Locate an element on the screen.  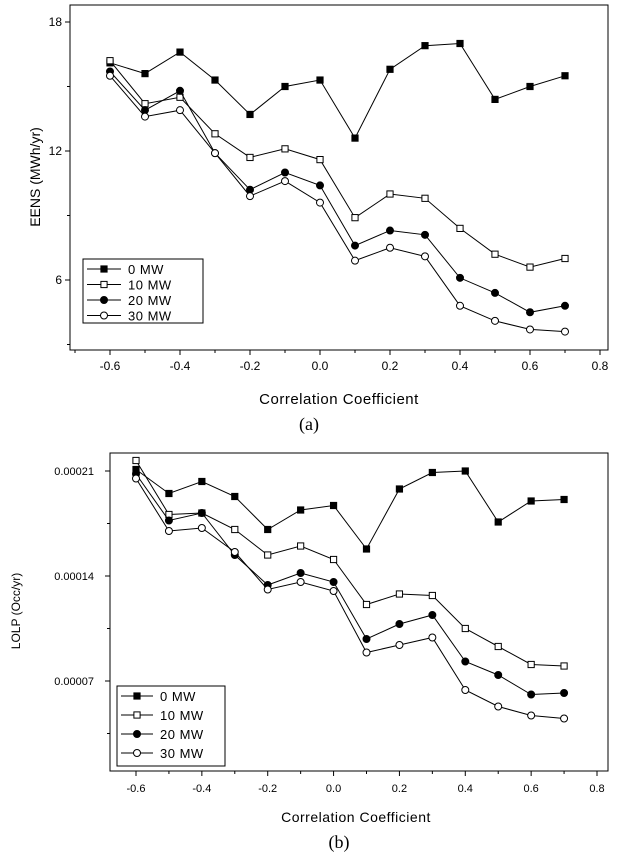
chart-a-x-tick-label: 0.4 is located at coordinates (460, 366).